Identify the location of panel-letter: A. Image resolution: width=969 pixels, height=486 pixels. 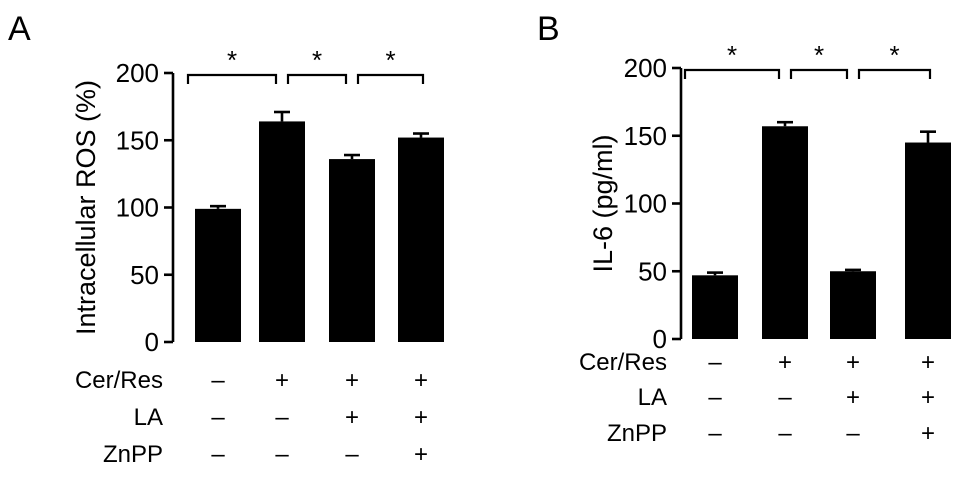
(19, 29).